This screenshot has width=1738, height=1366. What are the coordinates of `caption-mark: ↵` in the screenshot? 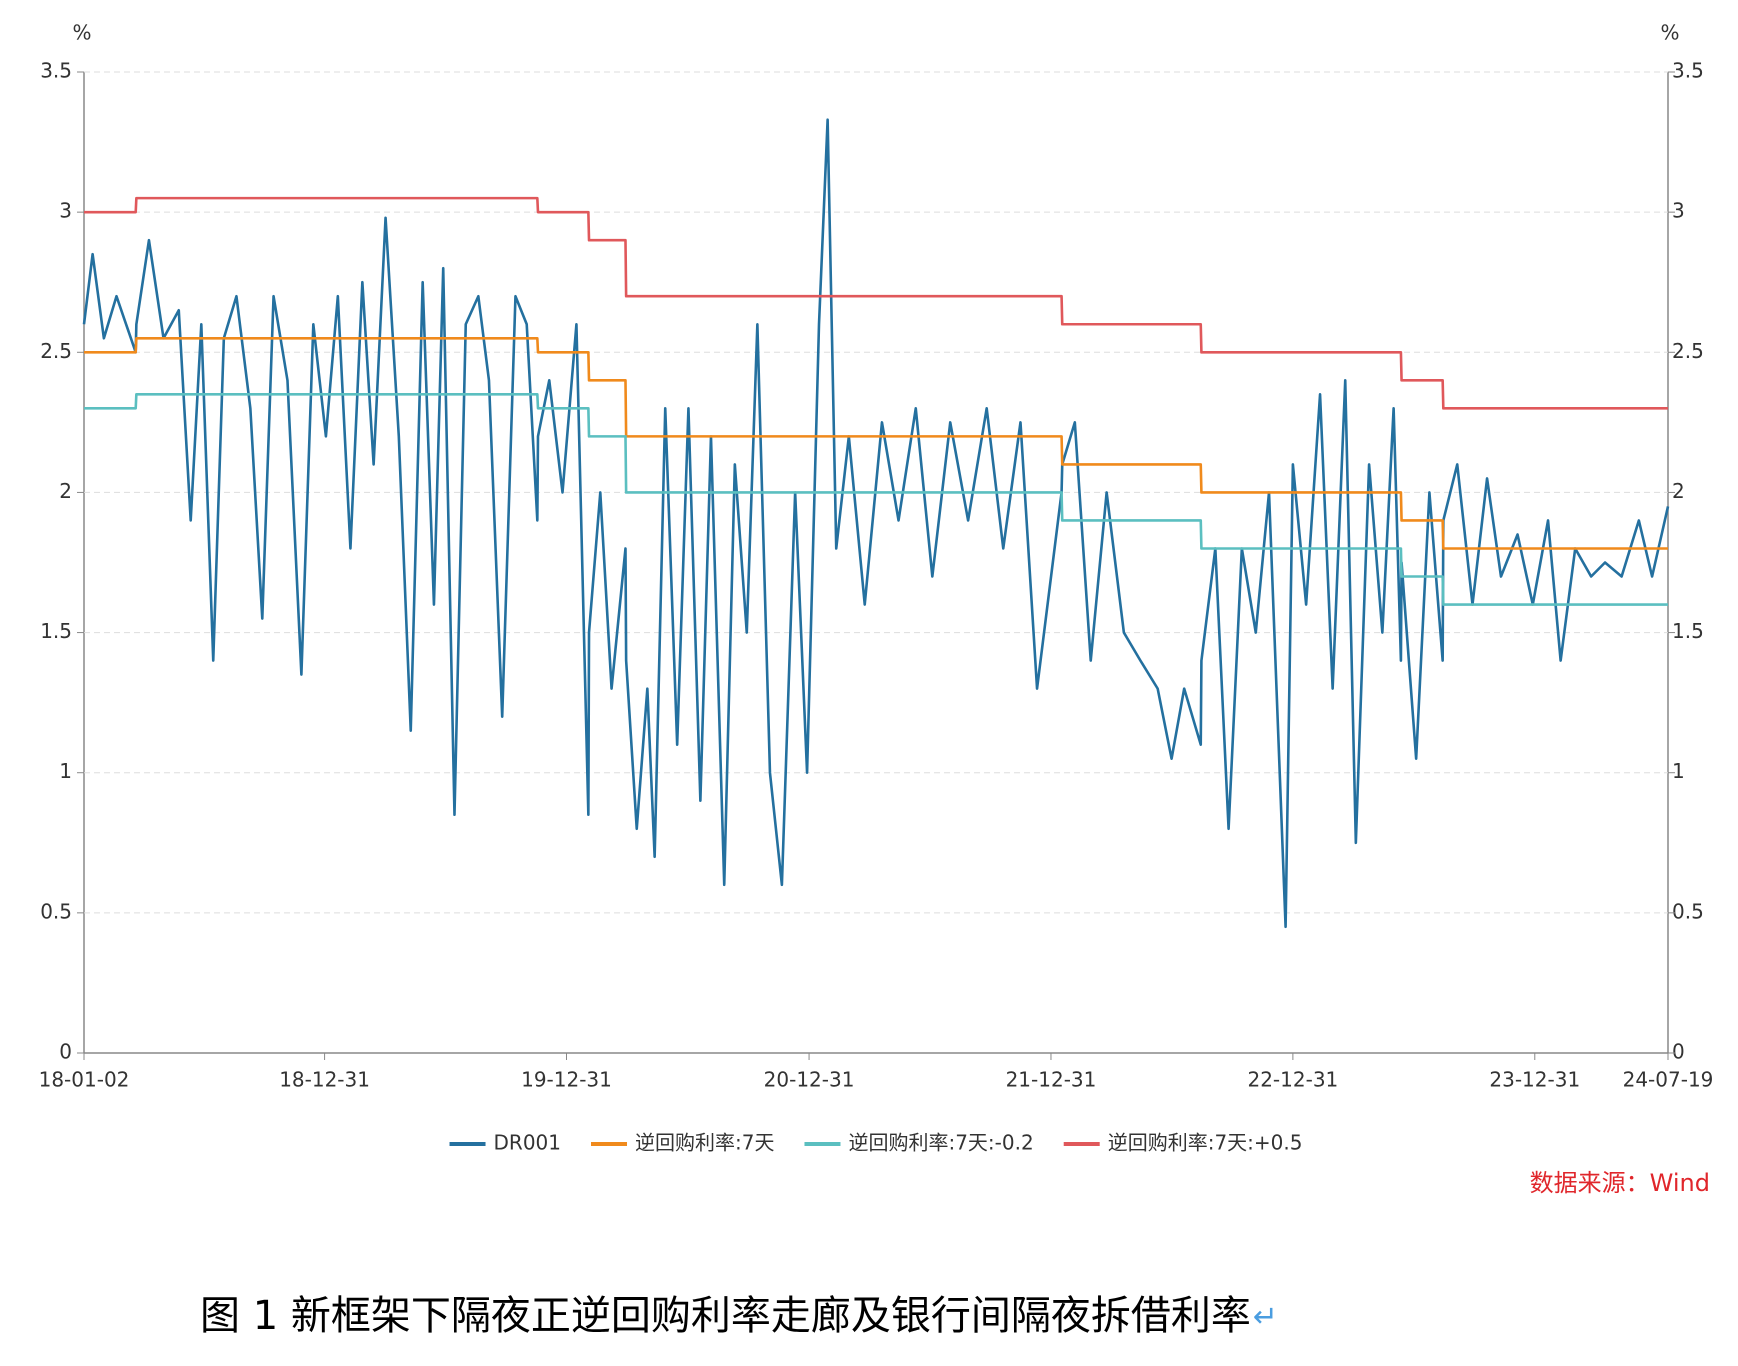 It's located at (1265, 1317).